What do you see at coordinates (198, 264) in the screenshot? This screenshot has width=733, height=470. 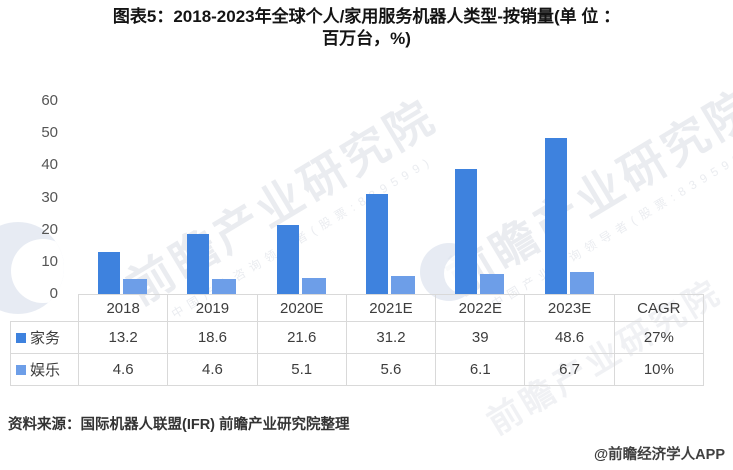 I see `bar-家务-2019` at bounding box center [198, 264].